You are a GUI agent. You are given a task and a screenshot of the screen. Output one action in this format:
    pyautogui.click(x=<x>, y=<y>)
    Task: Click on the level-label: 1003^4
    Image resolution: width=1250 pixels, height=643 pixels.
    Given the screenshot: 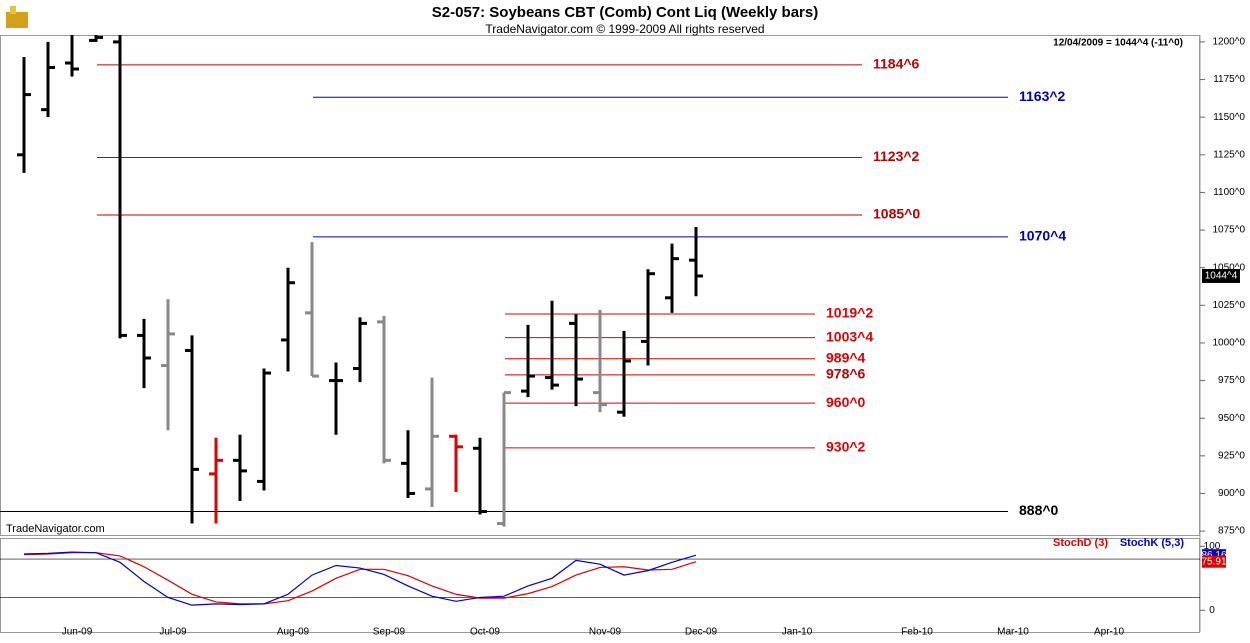 What is the action you would take?
    pyautogui.click(x=849, y=336)
    